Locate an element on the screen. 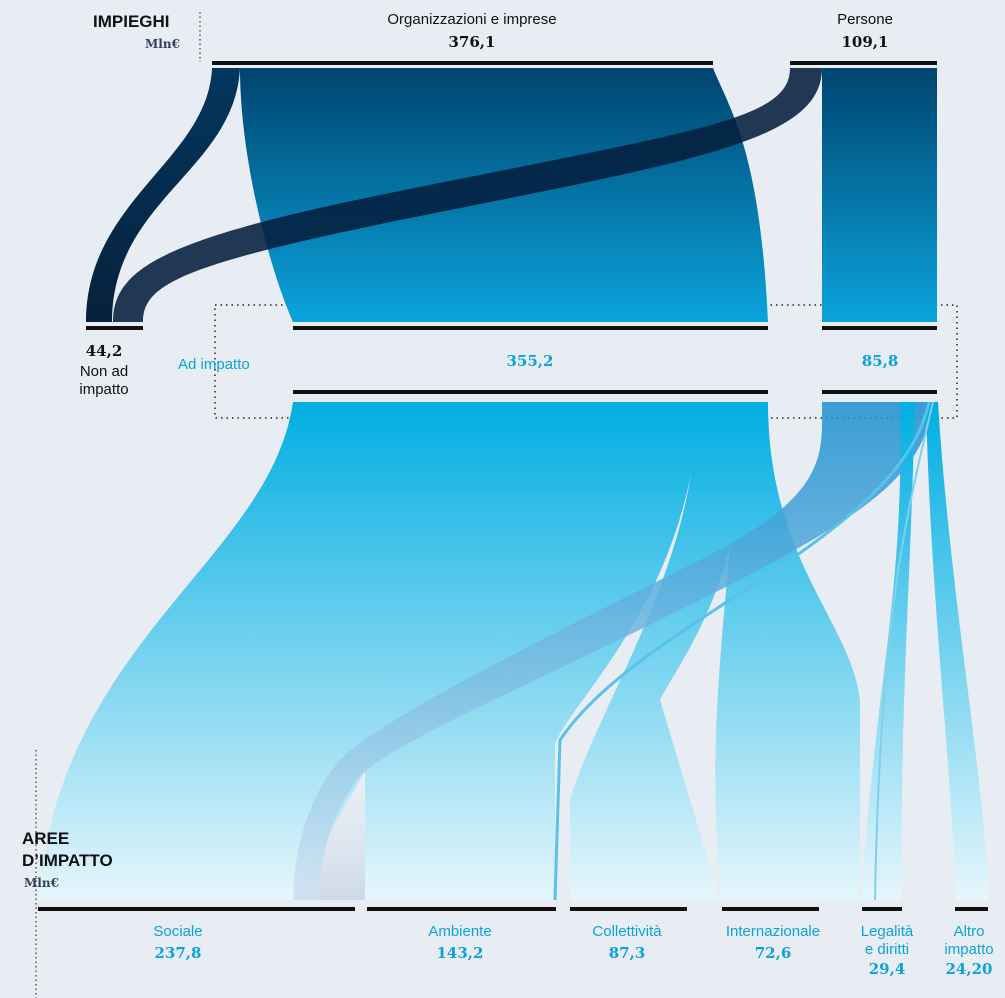 Image resolution: width=1005 pixels, height=998 pixels. source-label-persone: Persone is located at coordinates (865, 19).